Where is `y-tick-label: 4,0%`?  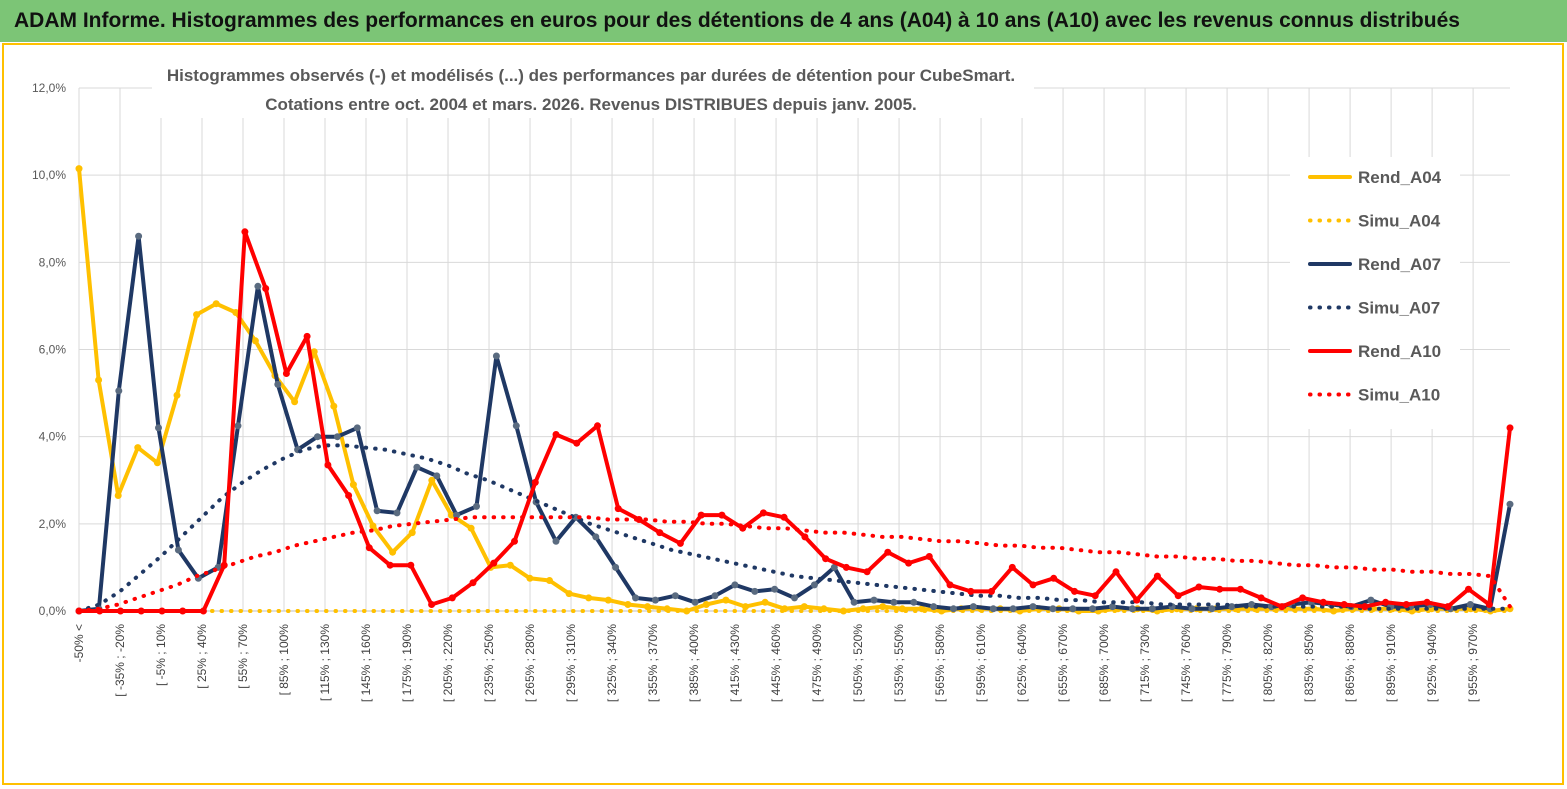 y-tick-label: 4,0% is located at coordinates (53, 437).